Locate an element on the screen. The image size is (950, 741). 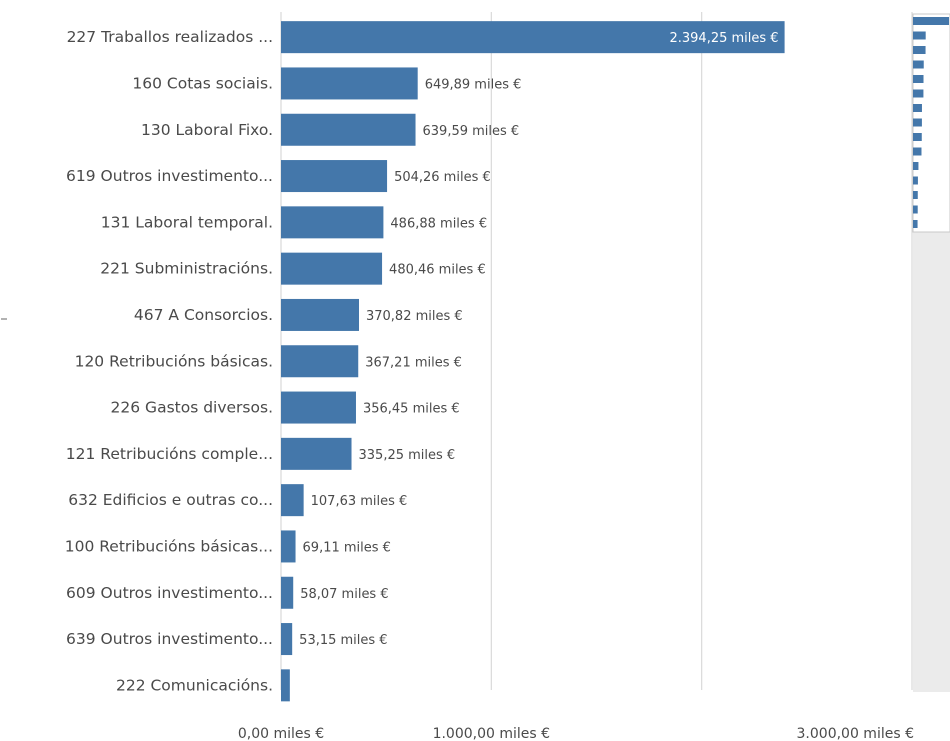
data-label: 480,46 miles € is located at coordinates (437, 270).